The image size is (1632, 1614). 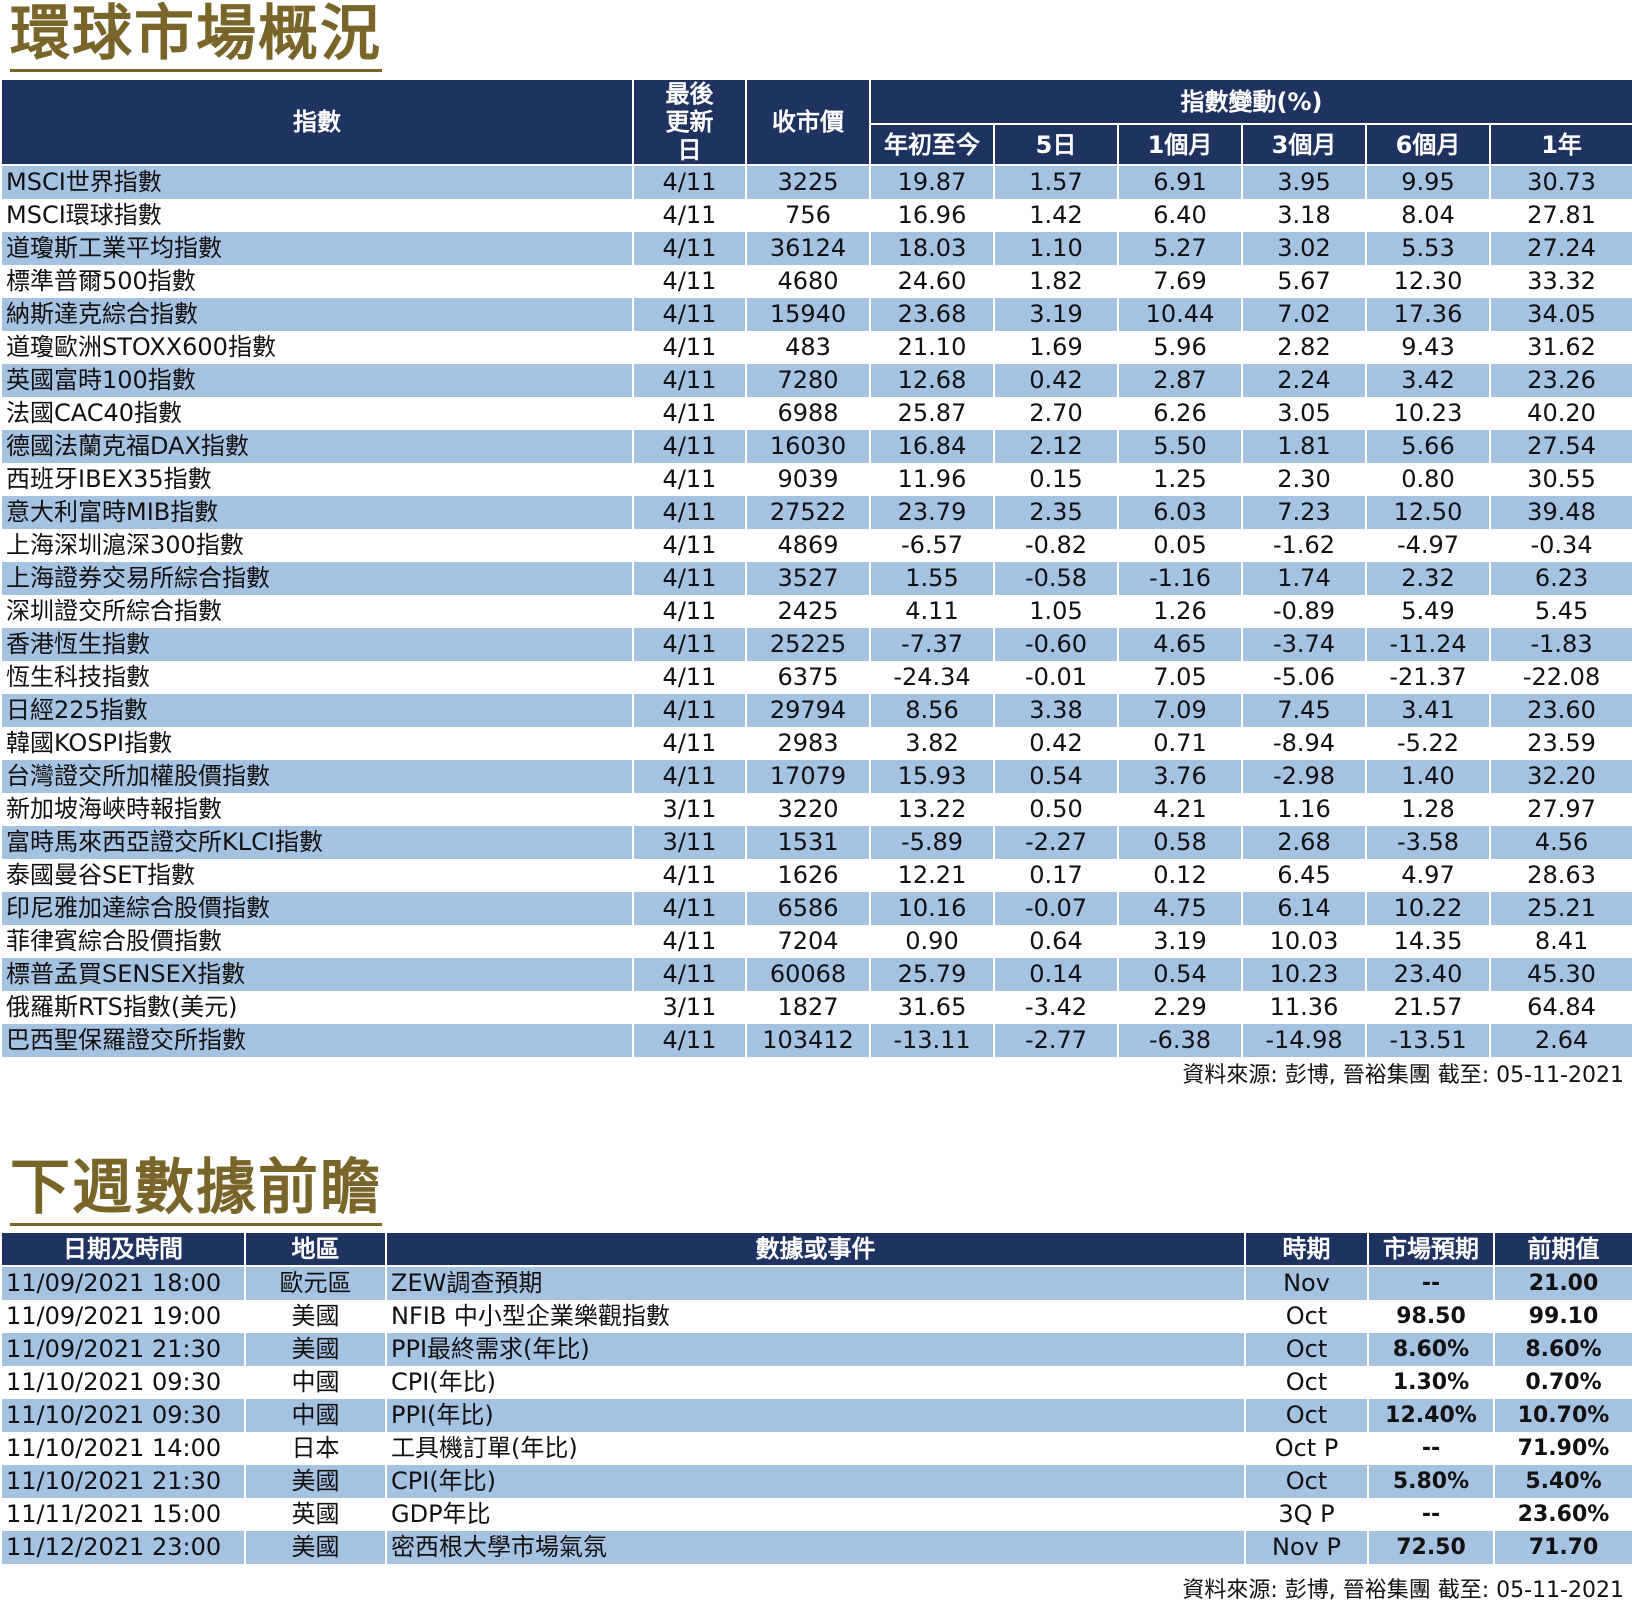 What do you see at coordinates (1562, 1481) in the screenshot?
I see `previous-cell: 5.40%` at bounding box center [1562, 1481].